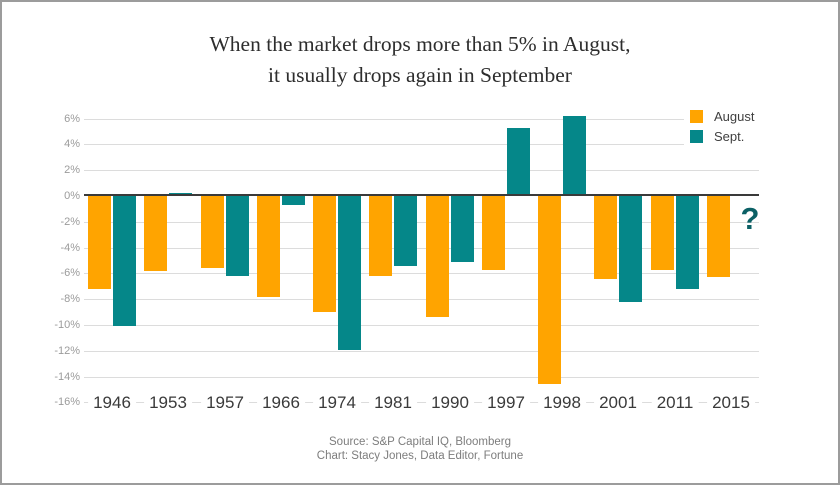 Image resolution: width=840 pixels, height=485 pixels. Describe the element at coordinates (67, 402) in the screenshot. I see `y-axis-tick--16%: -16%` at that location.